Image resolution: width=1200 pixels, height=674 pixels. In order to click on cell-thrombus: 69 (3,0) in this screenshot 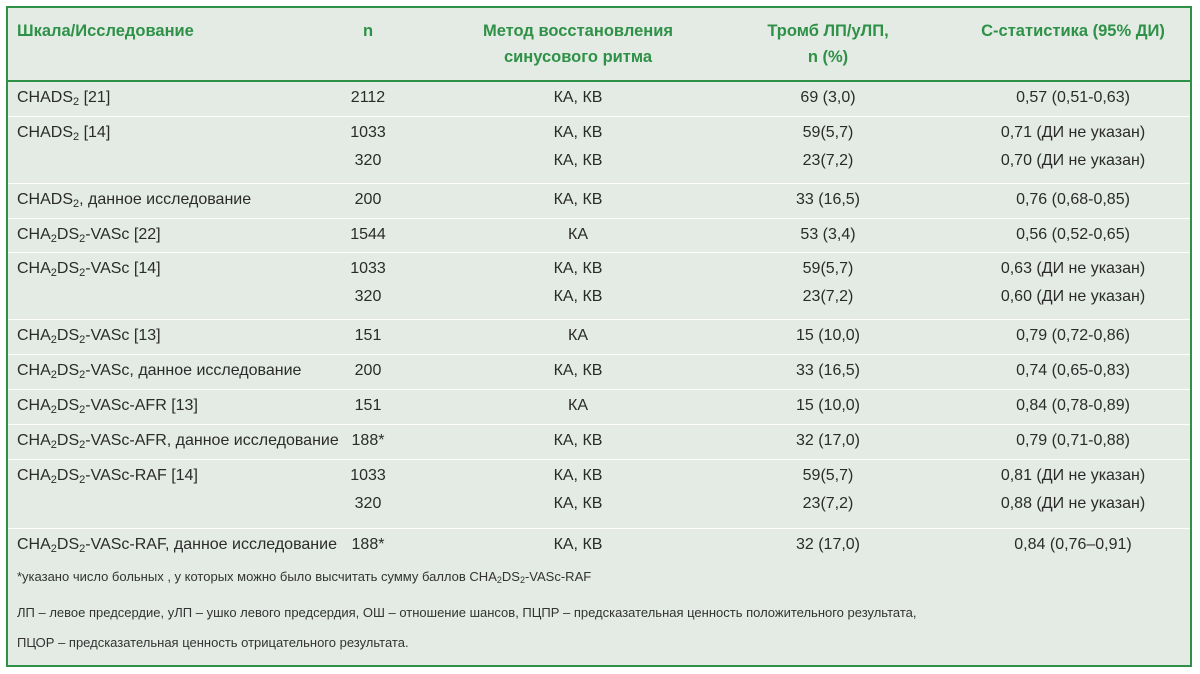, I will do `click(828, 97)`.